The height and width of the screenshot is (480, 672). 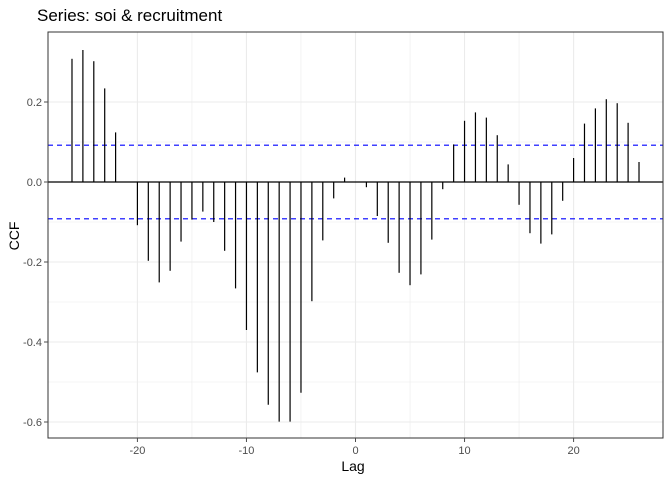 I want to click on x-tick-label: -10, so click(x=247, y=451).